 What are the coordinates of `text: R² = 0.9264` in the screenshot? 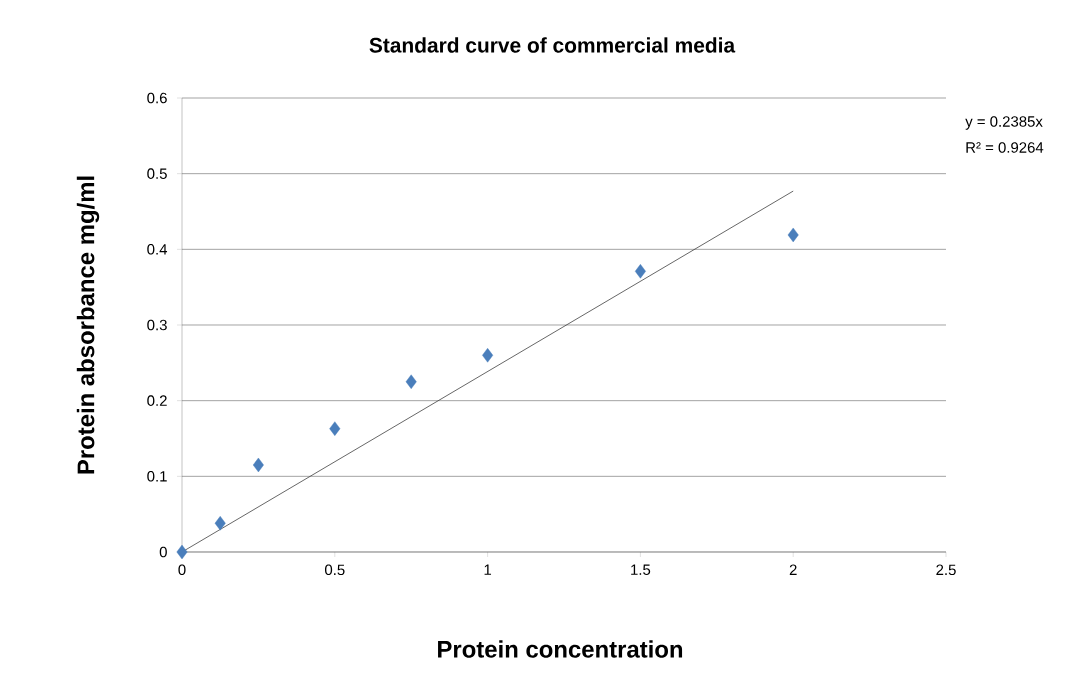 It's located at (1005, 147).